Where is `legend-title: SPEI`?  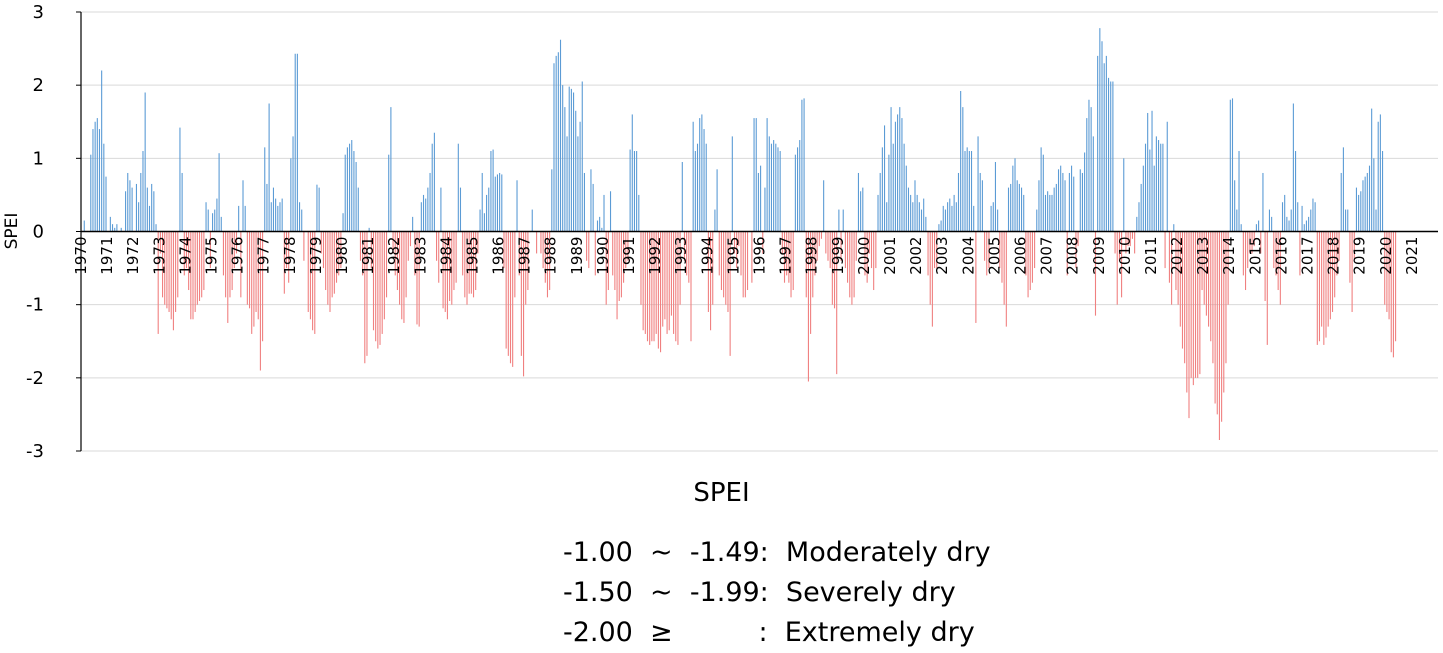
legend-title: SPEI is located at coordinates (721, 493).